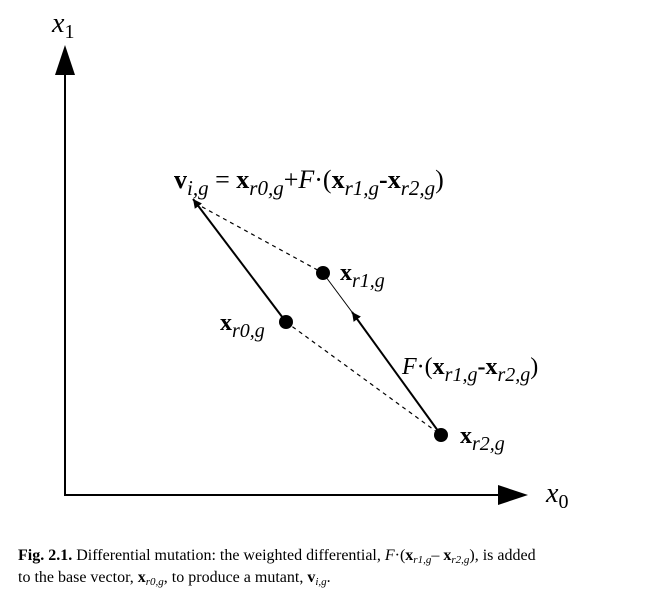 This screenshot has width=663, height=599. Describe the element at coordinates (502, 555) in the screenshot. I see `text-part: ), is added` at that location.